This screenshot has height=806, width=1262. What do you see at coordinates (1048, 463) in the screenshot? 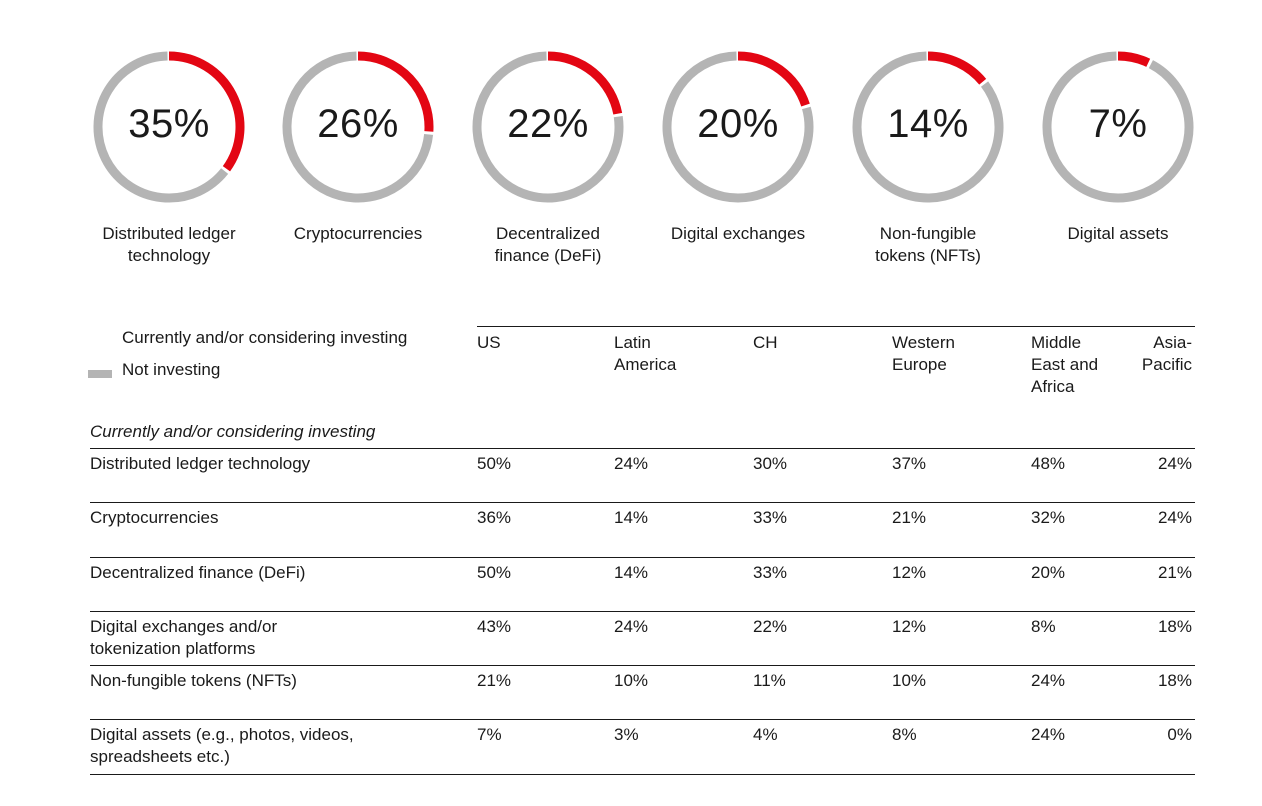
I see `table-cell: 48%` at bounding box center [1048, 463].